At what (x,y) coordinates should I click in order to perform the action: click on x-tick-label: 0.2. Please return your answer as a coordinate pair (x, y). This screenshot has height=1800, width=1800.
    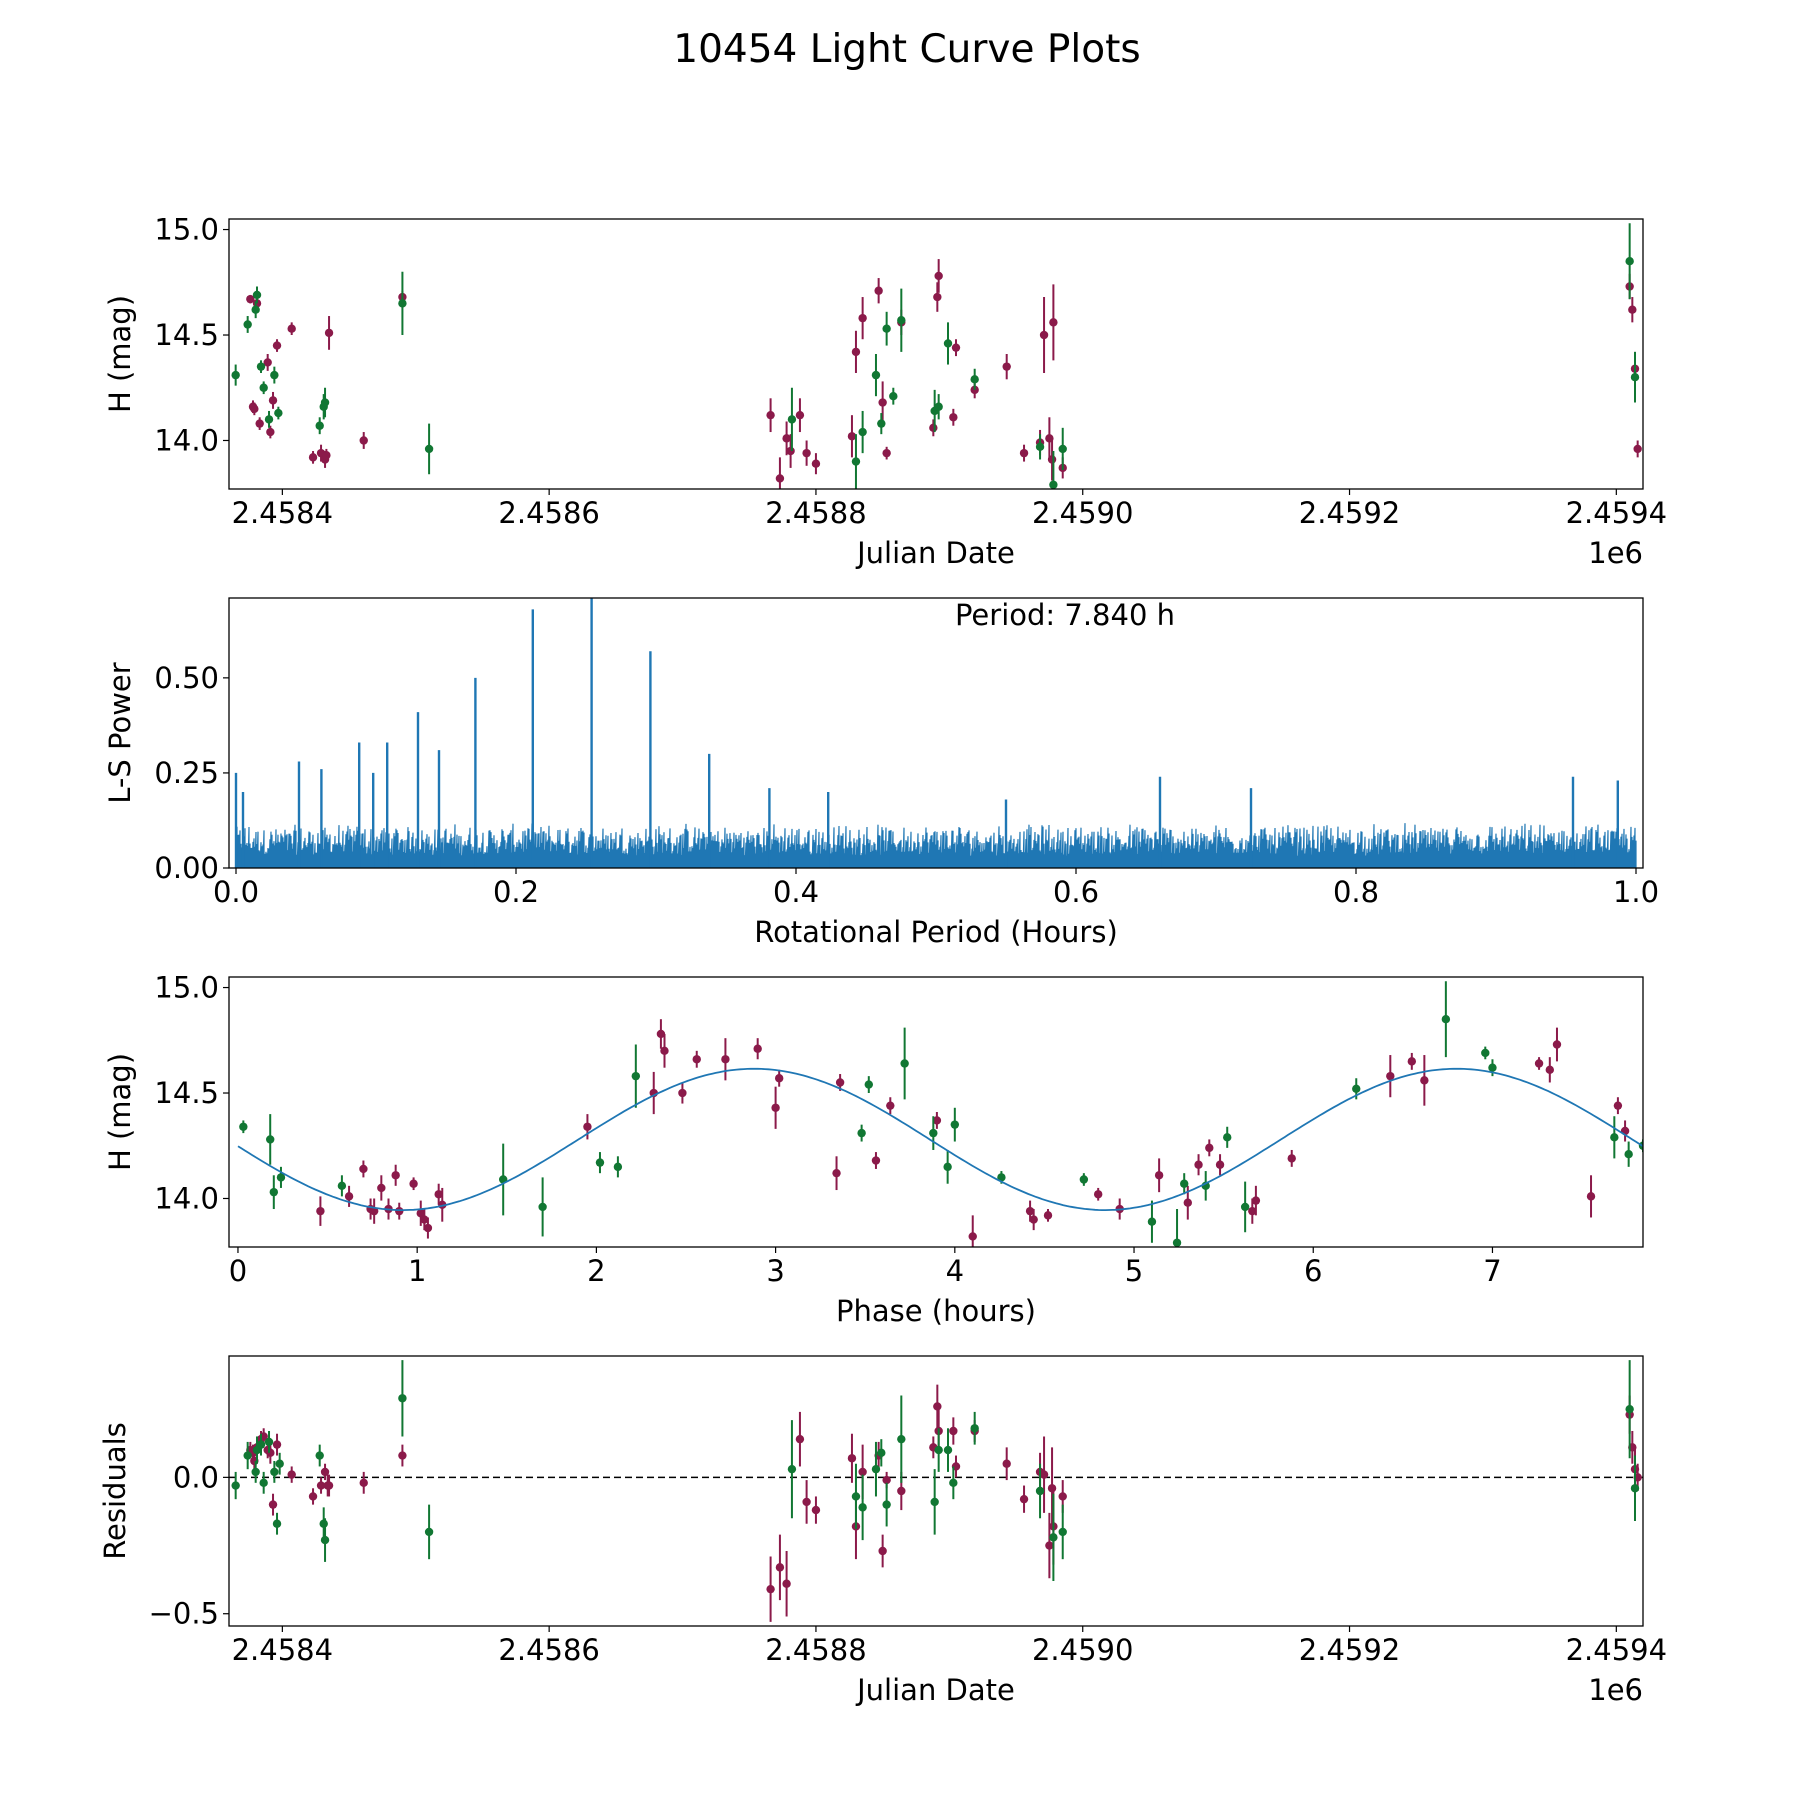
    Looking at the image, I should click on (516, 892).